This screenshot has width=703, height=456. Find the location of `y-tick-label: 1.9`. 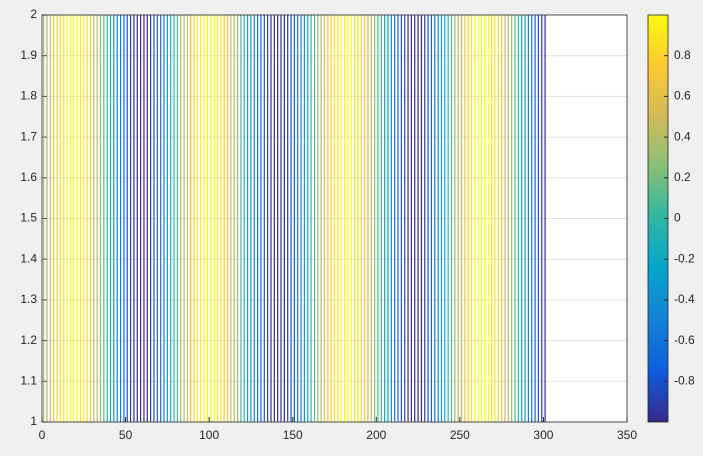

y-tick-label: 1.9 is located at coordinates (28, 55).